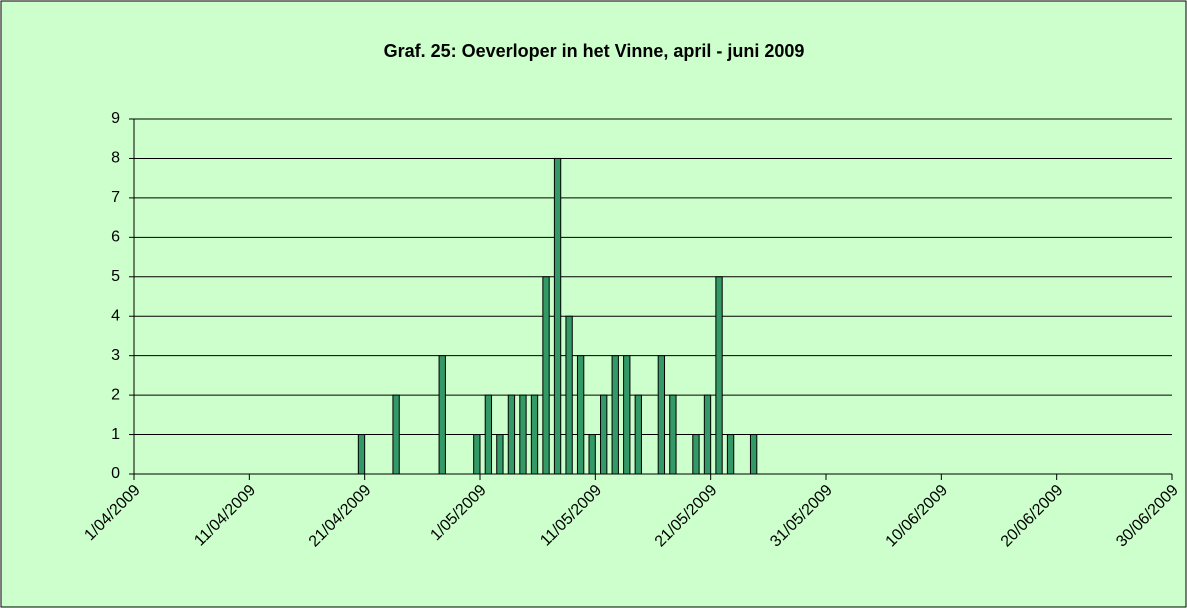 This screenshot has height=608, width=1187. I want to click on y-tick-label: 1, so click(115, 434).